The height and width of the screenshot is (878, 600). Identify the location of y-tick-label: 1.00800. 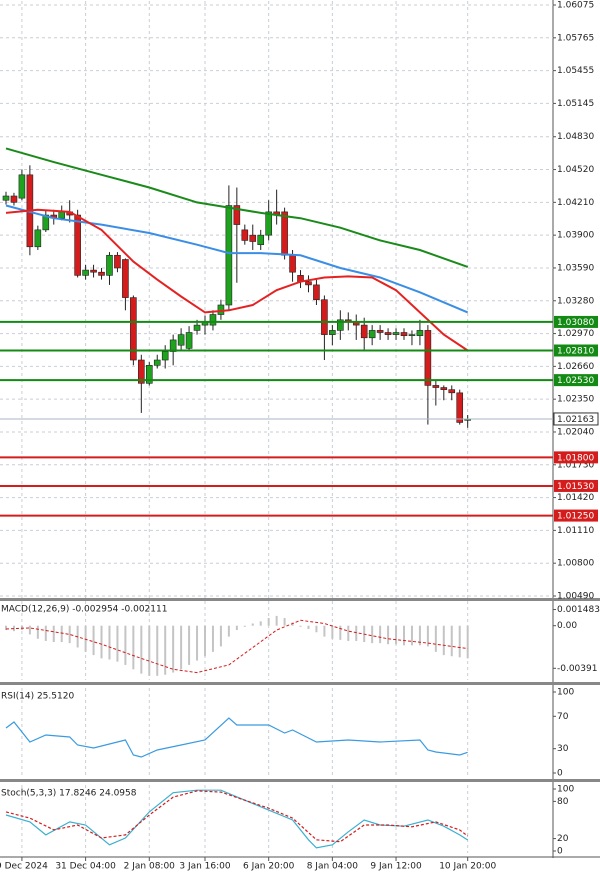
(575, 564).